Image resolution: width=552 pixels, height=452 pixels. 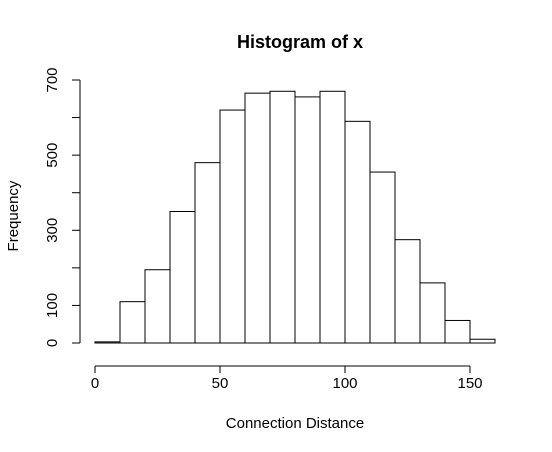 What do you see at coordinates (344, 383) in the screenshot?
I see `x-axis-tick-label-100: 100` at bounding box center [344, 383].